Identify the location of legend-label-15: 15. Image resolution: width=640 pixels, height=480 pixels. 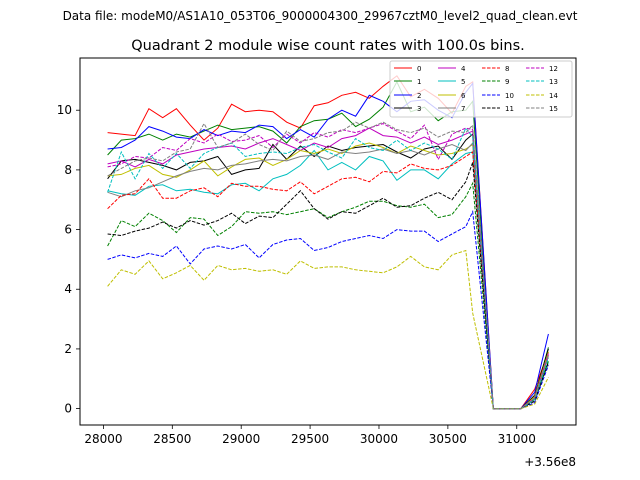
(553, 109).